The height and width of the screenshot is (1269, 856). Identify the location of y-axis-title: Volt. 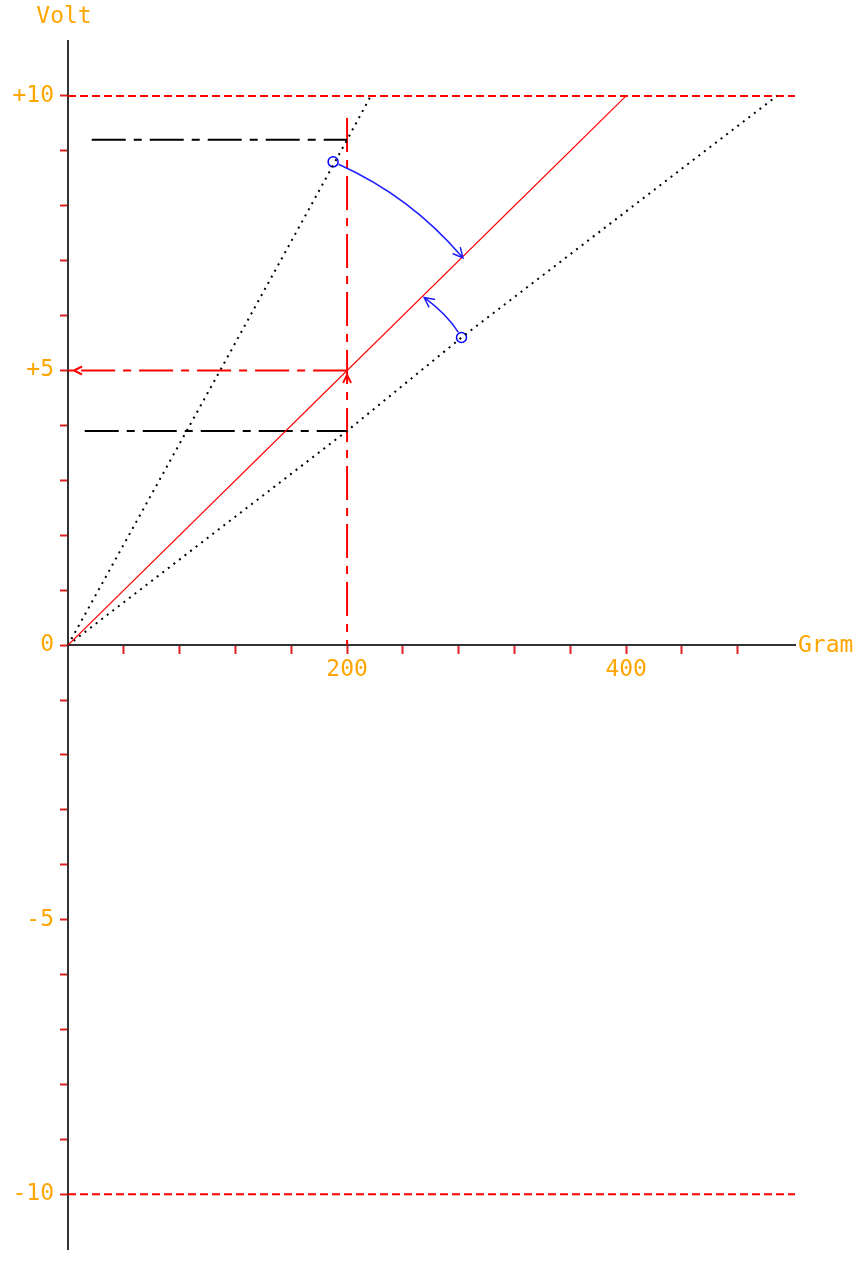
(64, 15).